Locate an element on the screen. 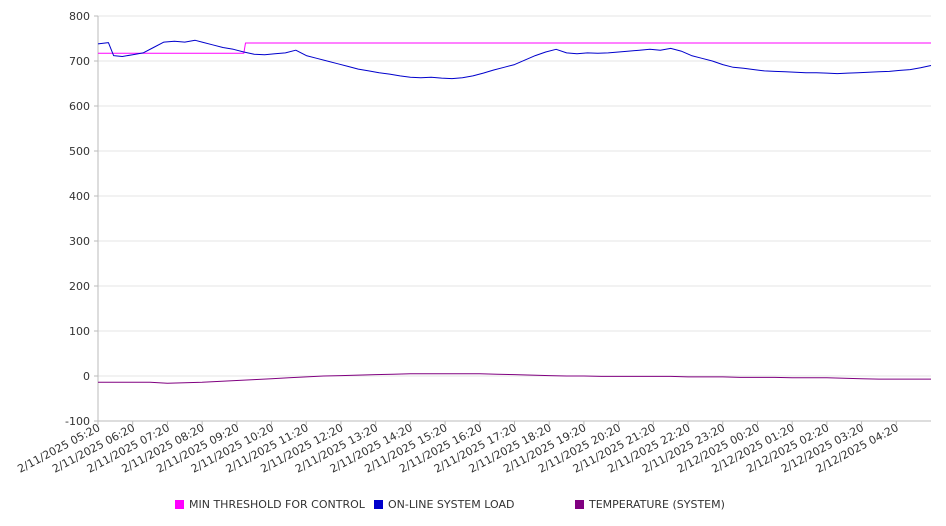 The image size is (946, 526). y-axis-ticks: -100 0 100 200 300 400 500 600 700 800 is located at coordinates (81, 219).